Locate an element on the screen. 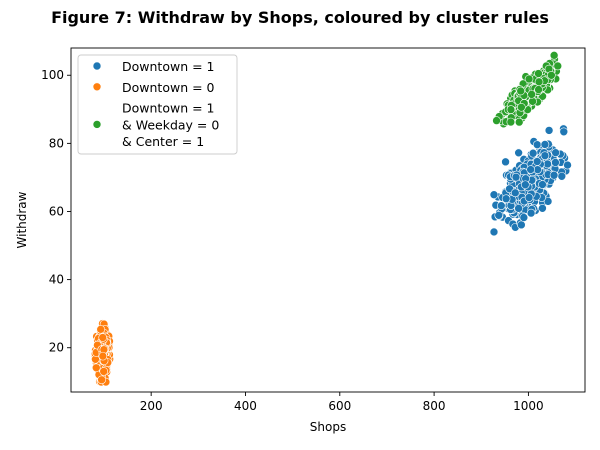 The height and width of the screenshot is (450, 600). x-tick-label: 400 is located at coordinates (245, 406).